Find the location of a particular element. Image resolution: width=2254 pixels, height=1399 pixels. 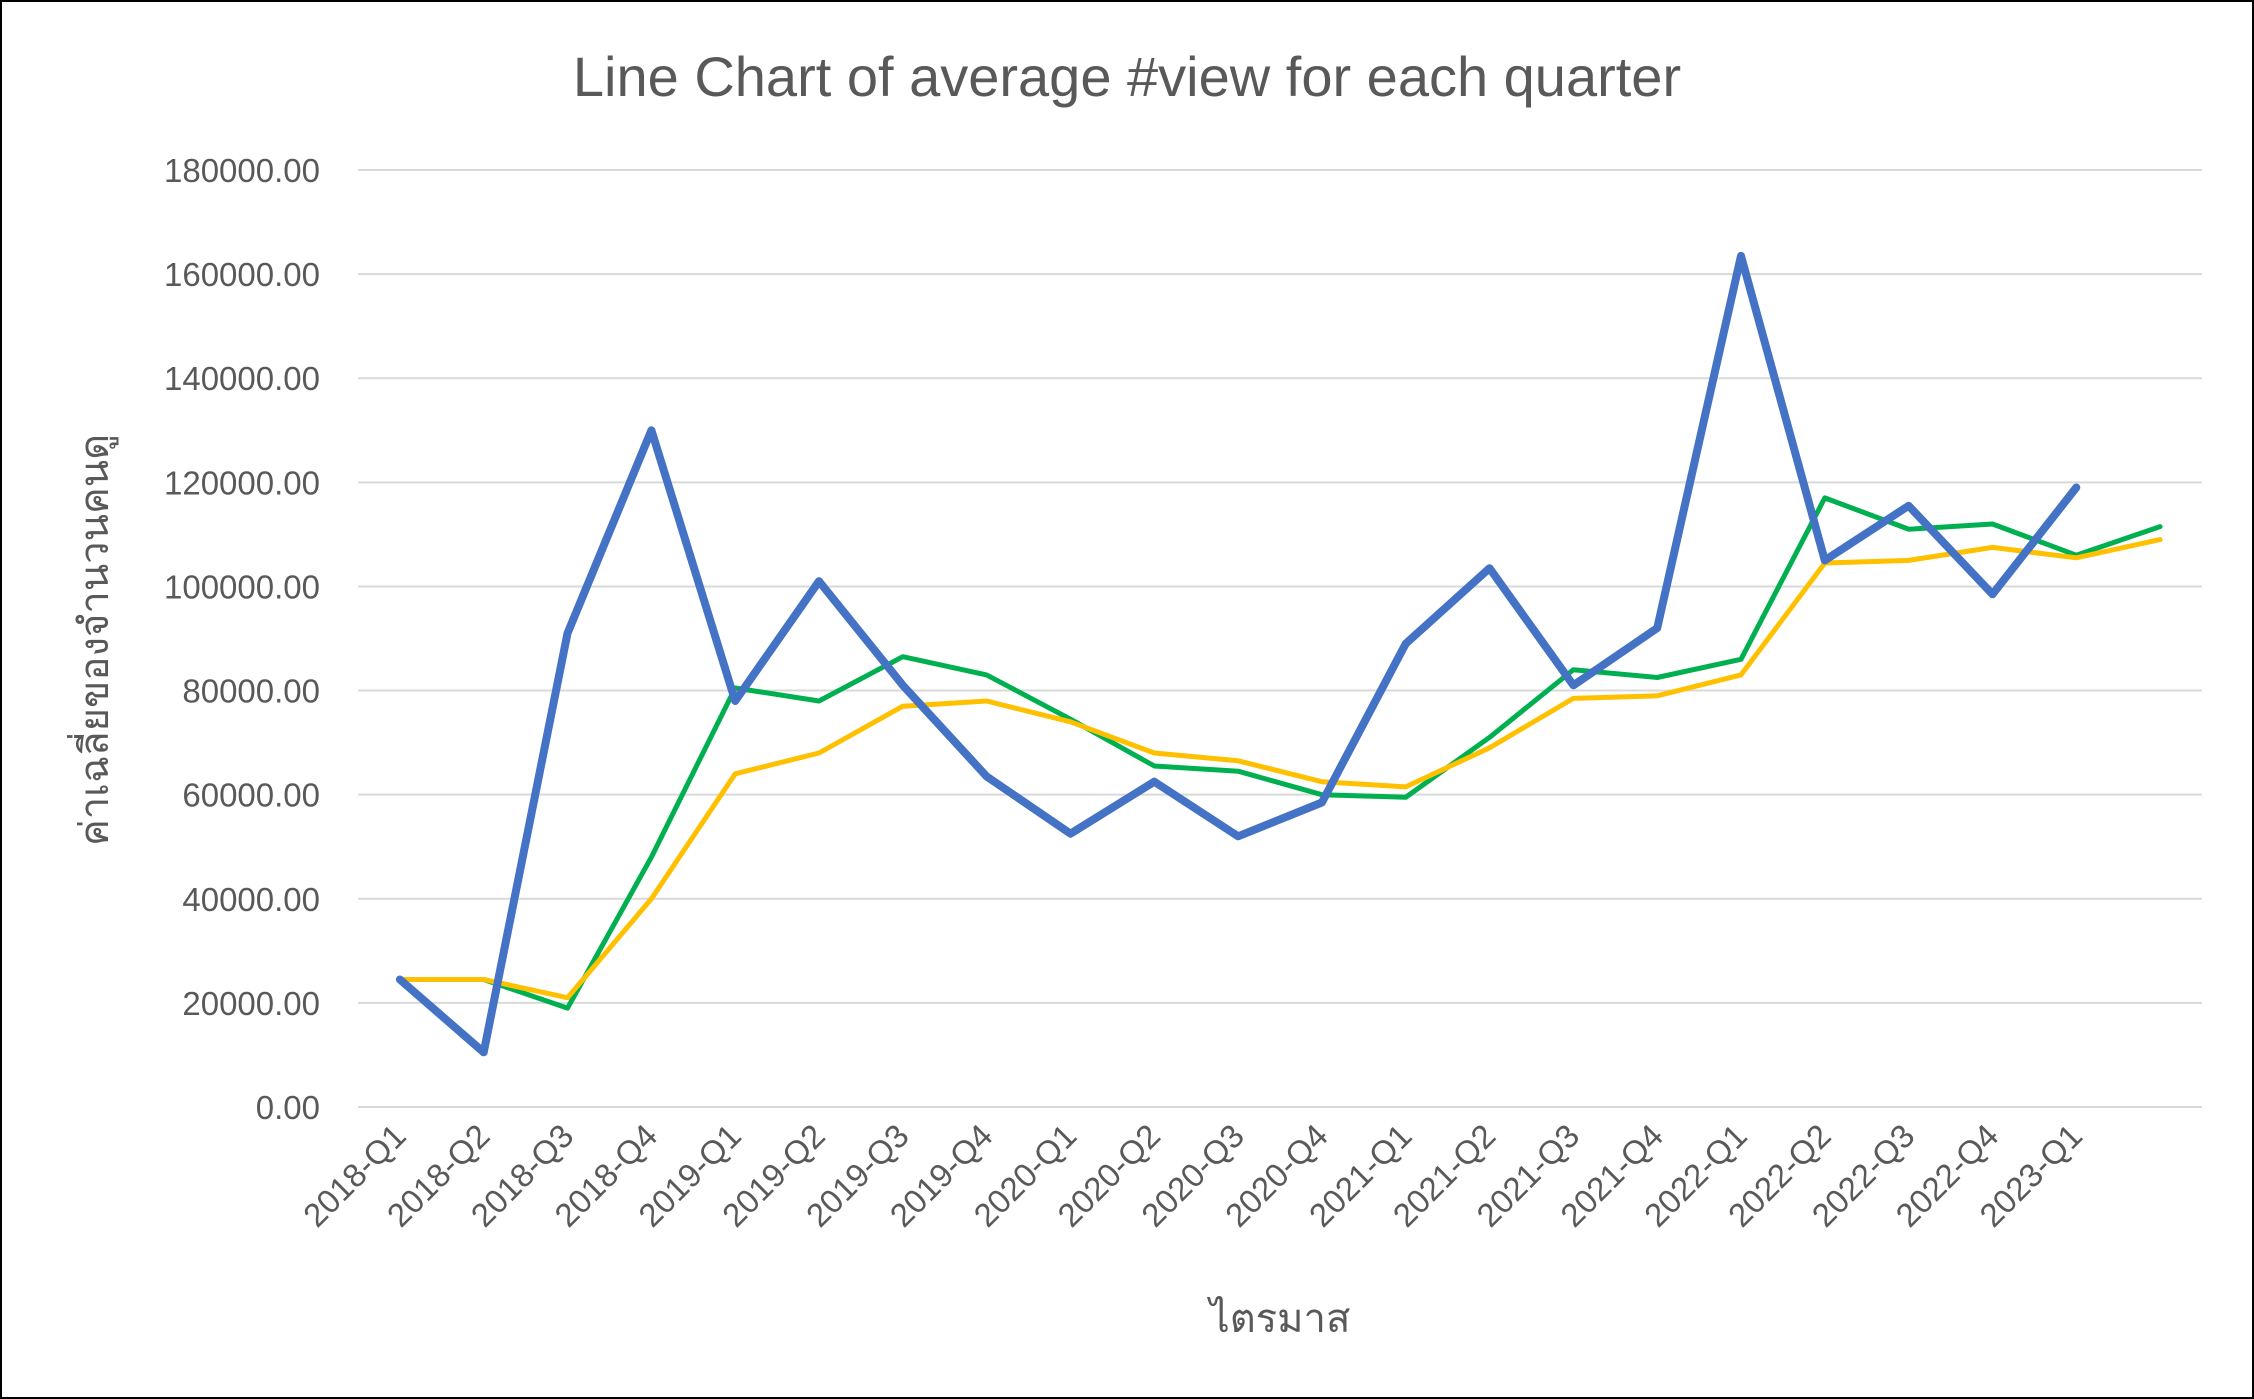

y-tick-label: 180000.00 is located at coordinates (242, 170).